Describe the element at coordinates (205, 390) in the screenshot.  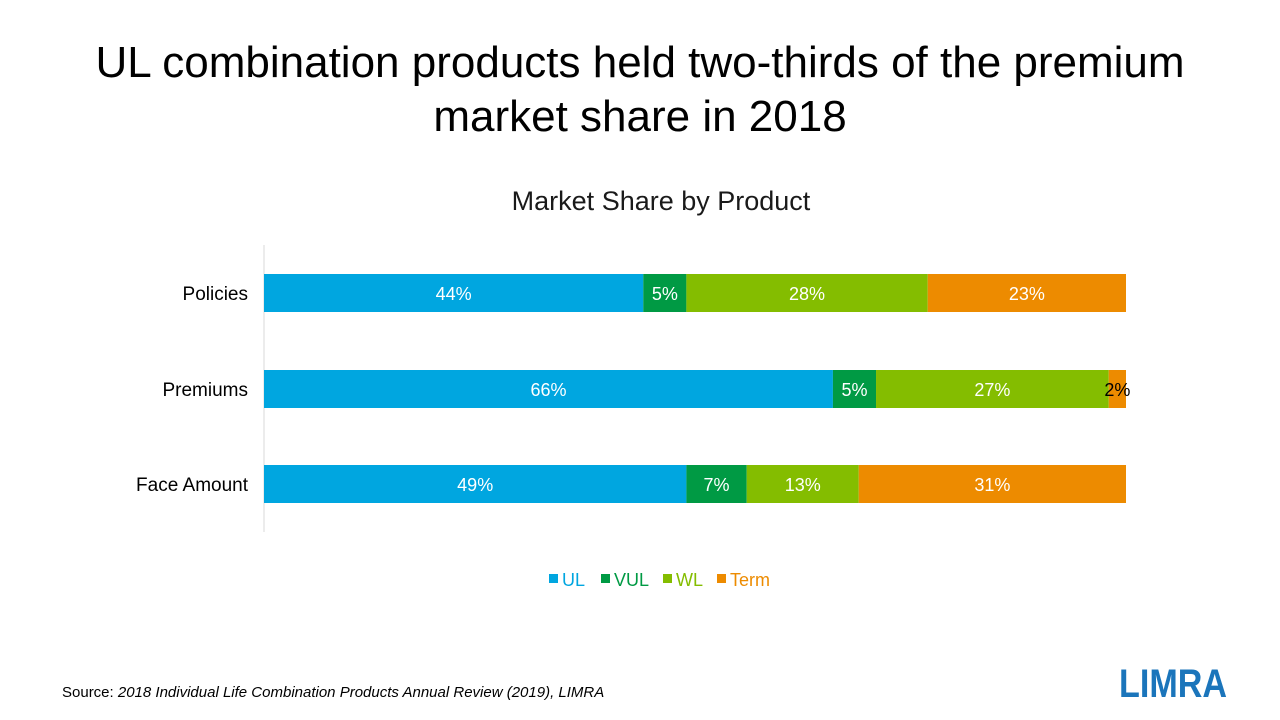
I see `category-label: Premiums` at that location.